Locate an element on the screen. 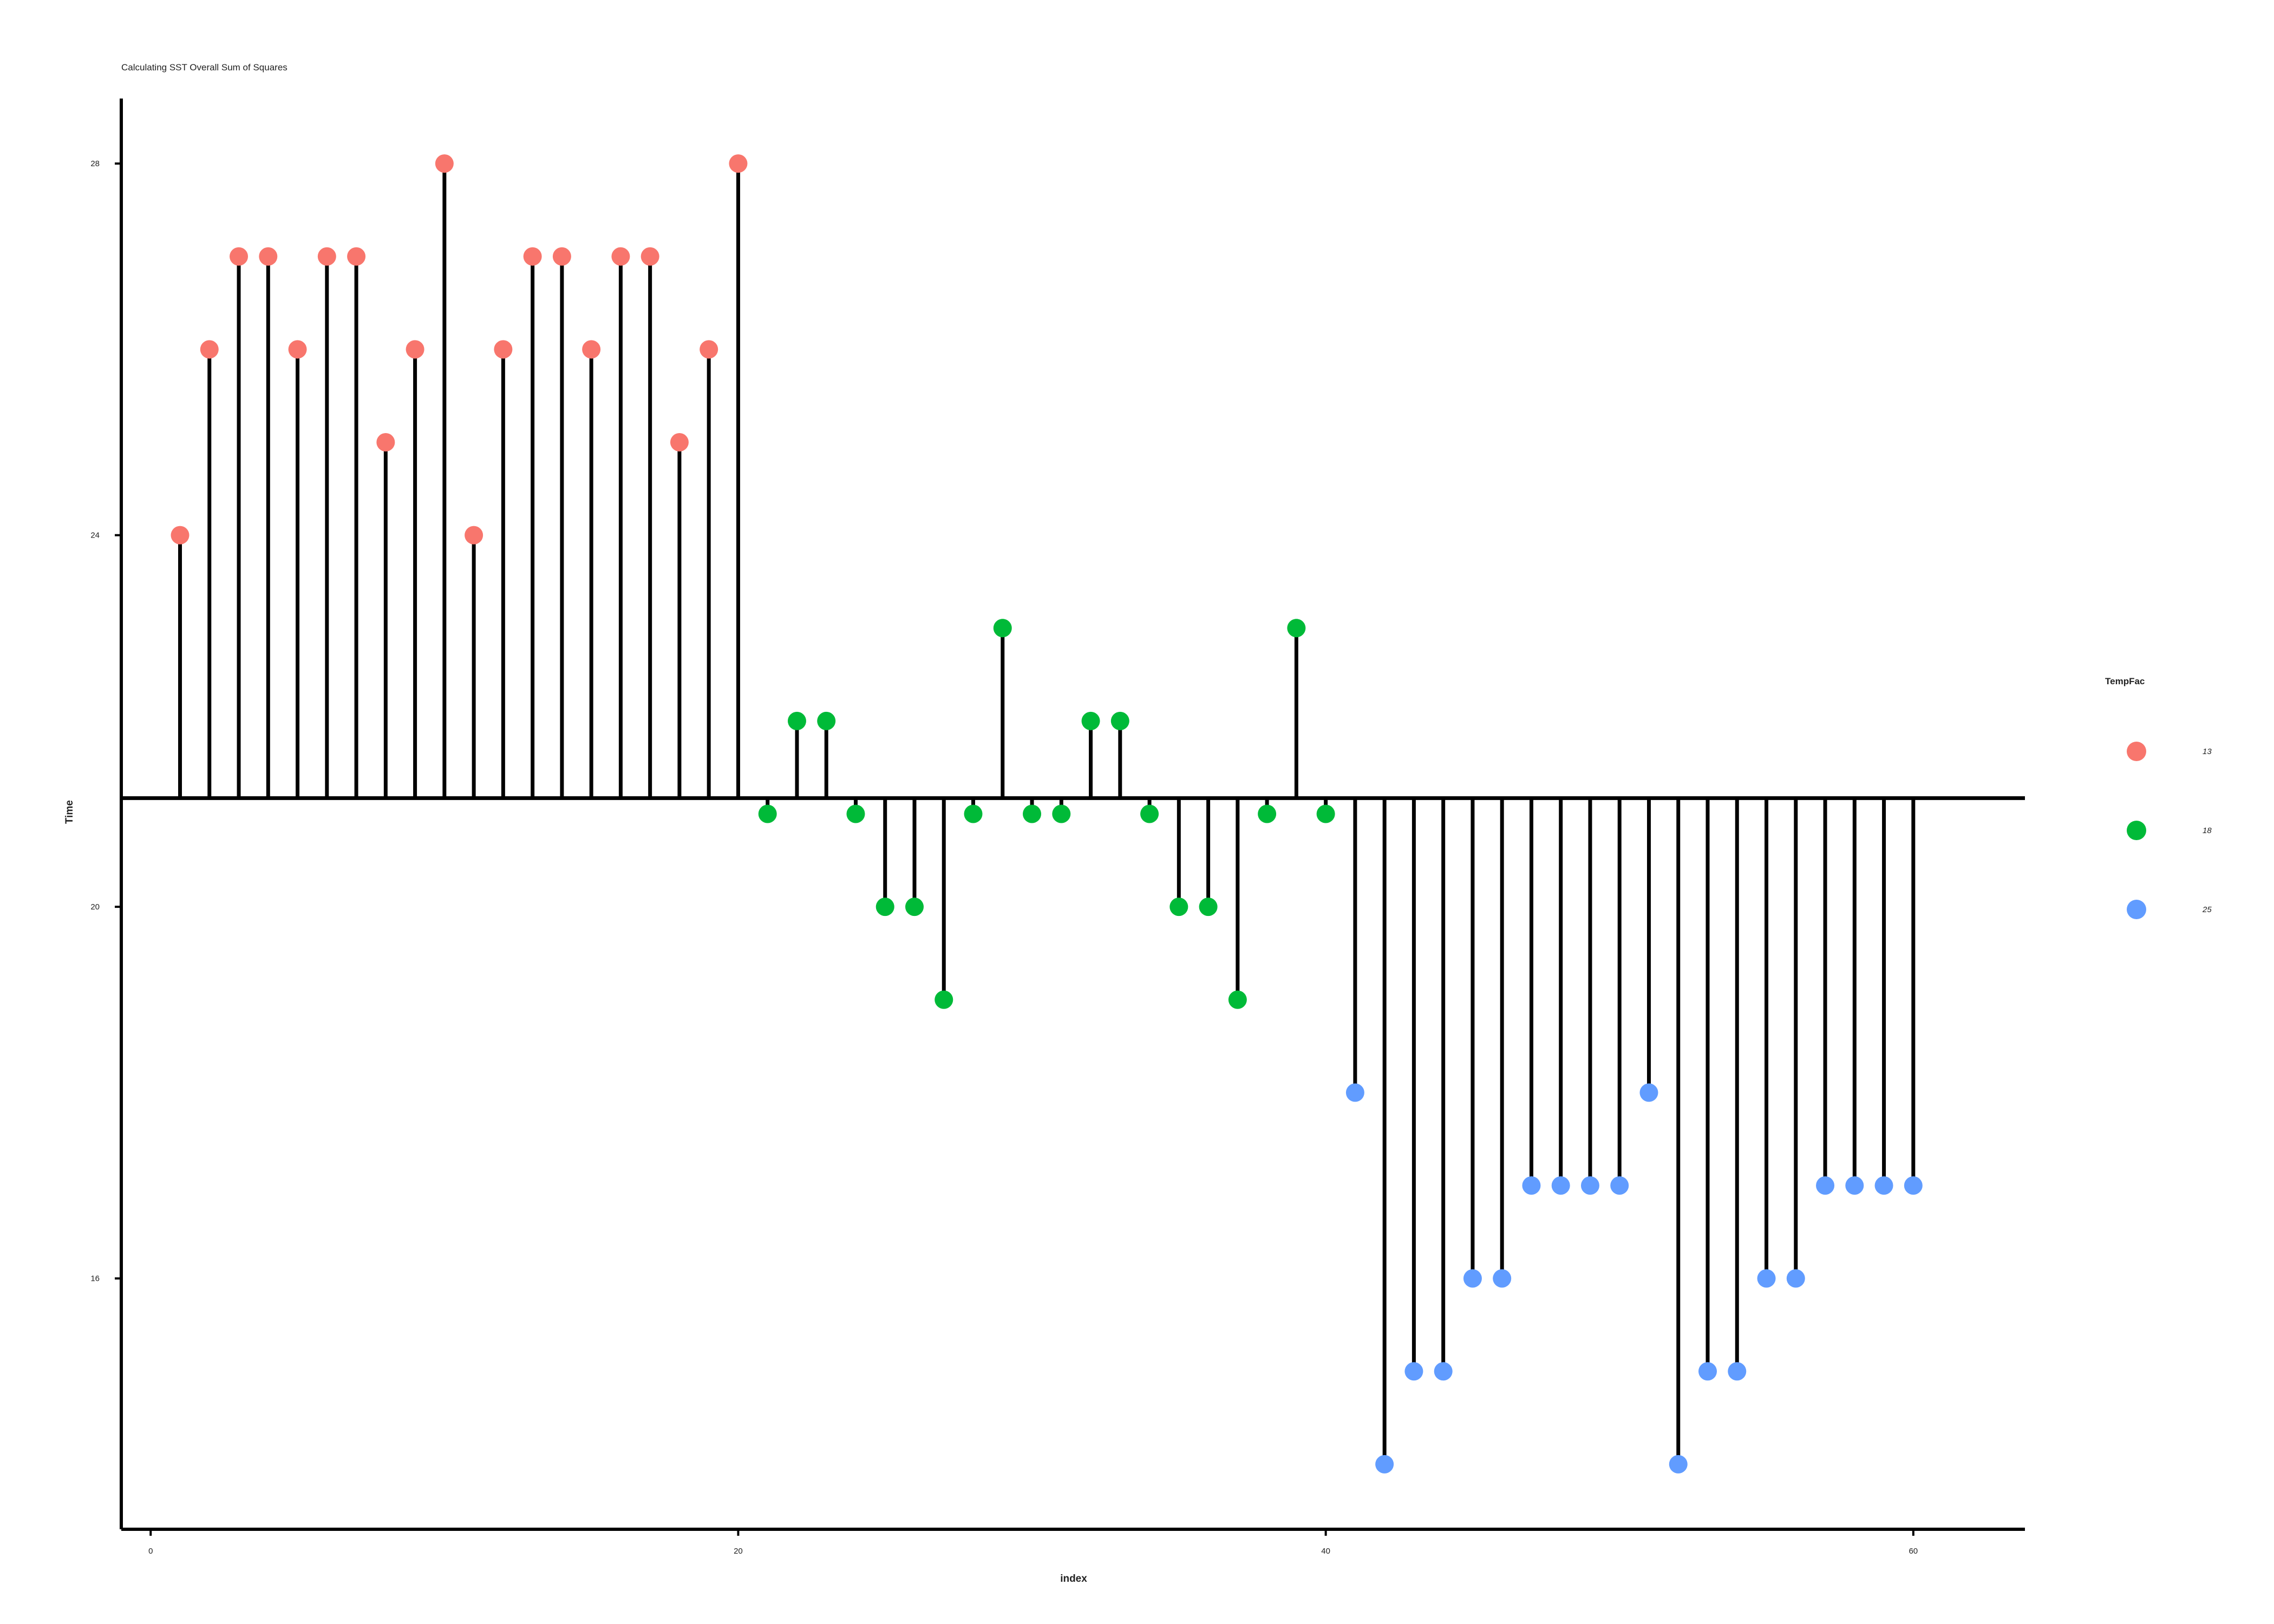 This screenshot has height=1624, width=2274. x-axis-title: index is located at coordinates (1073, 1579).